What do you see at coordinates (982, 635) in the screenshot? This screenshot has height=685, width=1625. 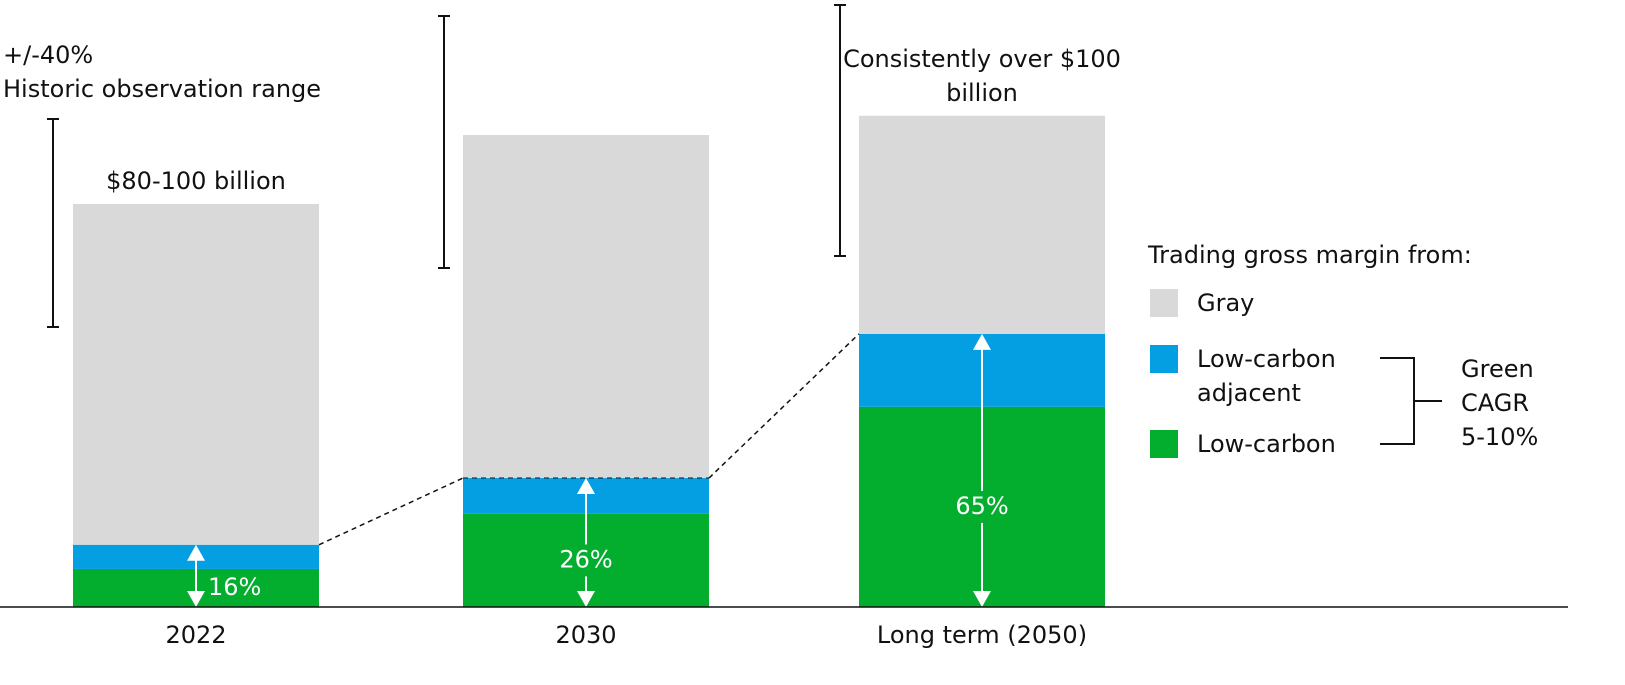 I see `x-tick-label: Long term (2050)` at bounding box center [982, 635].